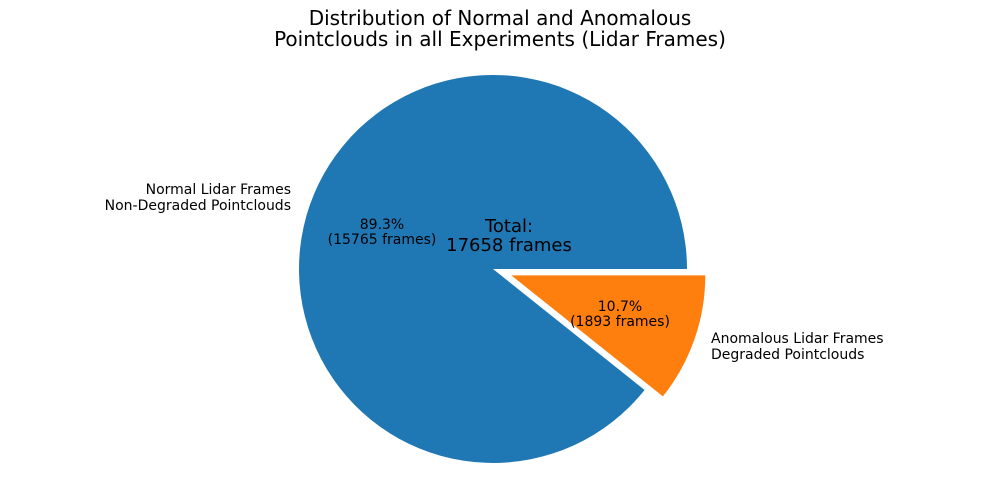  Describe the element at coordinates (509, 236) in the screenshot. I see `total-frames-text: Total: 17658 frames` at that location.